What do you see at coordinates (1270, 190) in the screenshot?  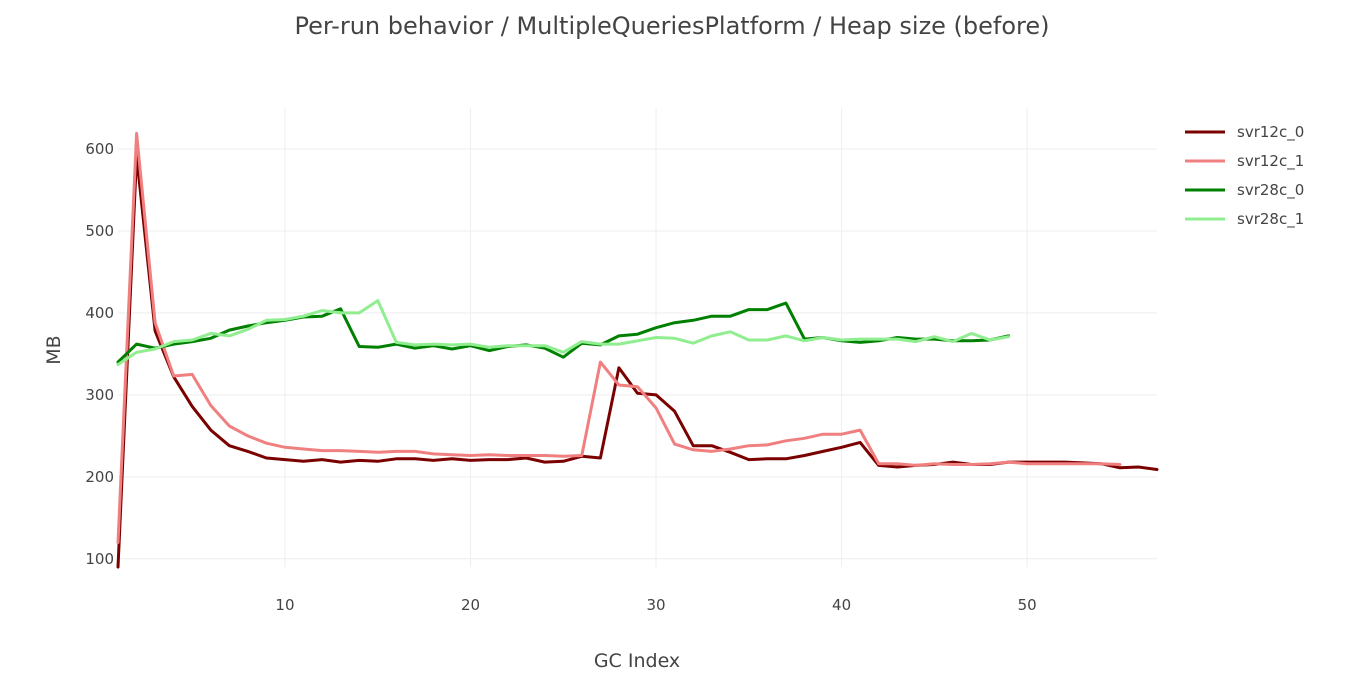 I see `legend-label: svr28c_0` at bounding box center [1270, 190].